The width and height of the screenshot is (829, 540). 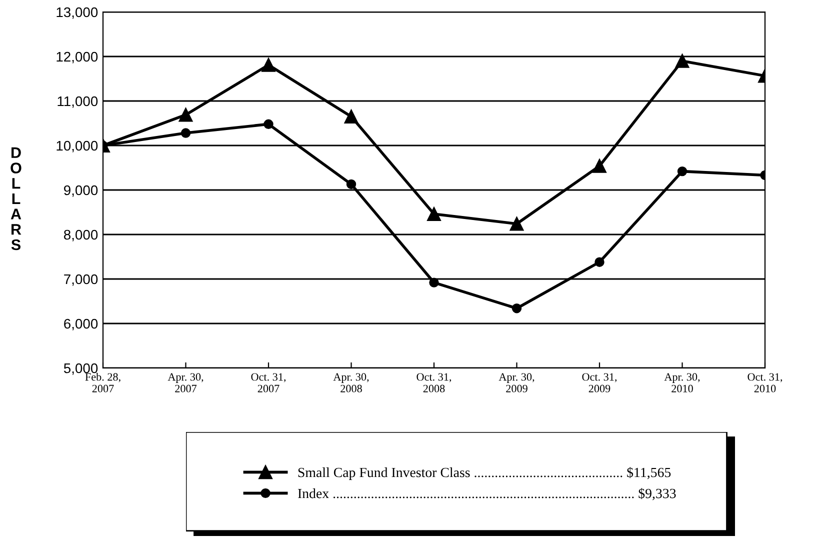 I want to click on y-tick-label: 11,000, so click(x=78, y=102).